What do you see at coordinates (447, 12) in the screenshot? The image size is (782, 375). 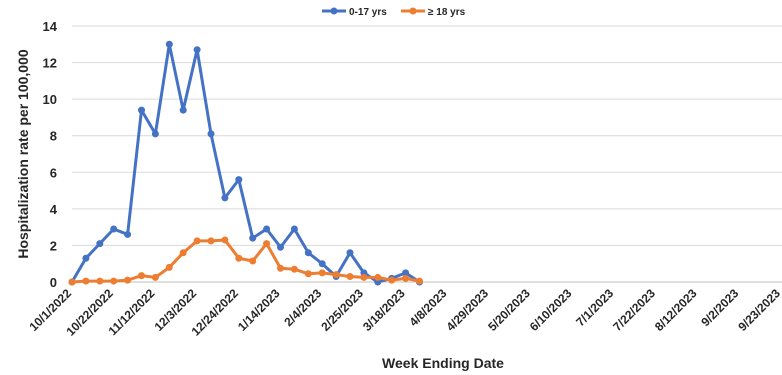 I see `legend-label-18: ≥ 18 yrs` at bounding box center [447, 12].